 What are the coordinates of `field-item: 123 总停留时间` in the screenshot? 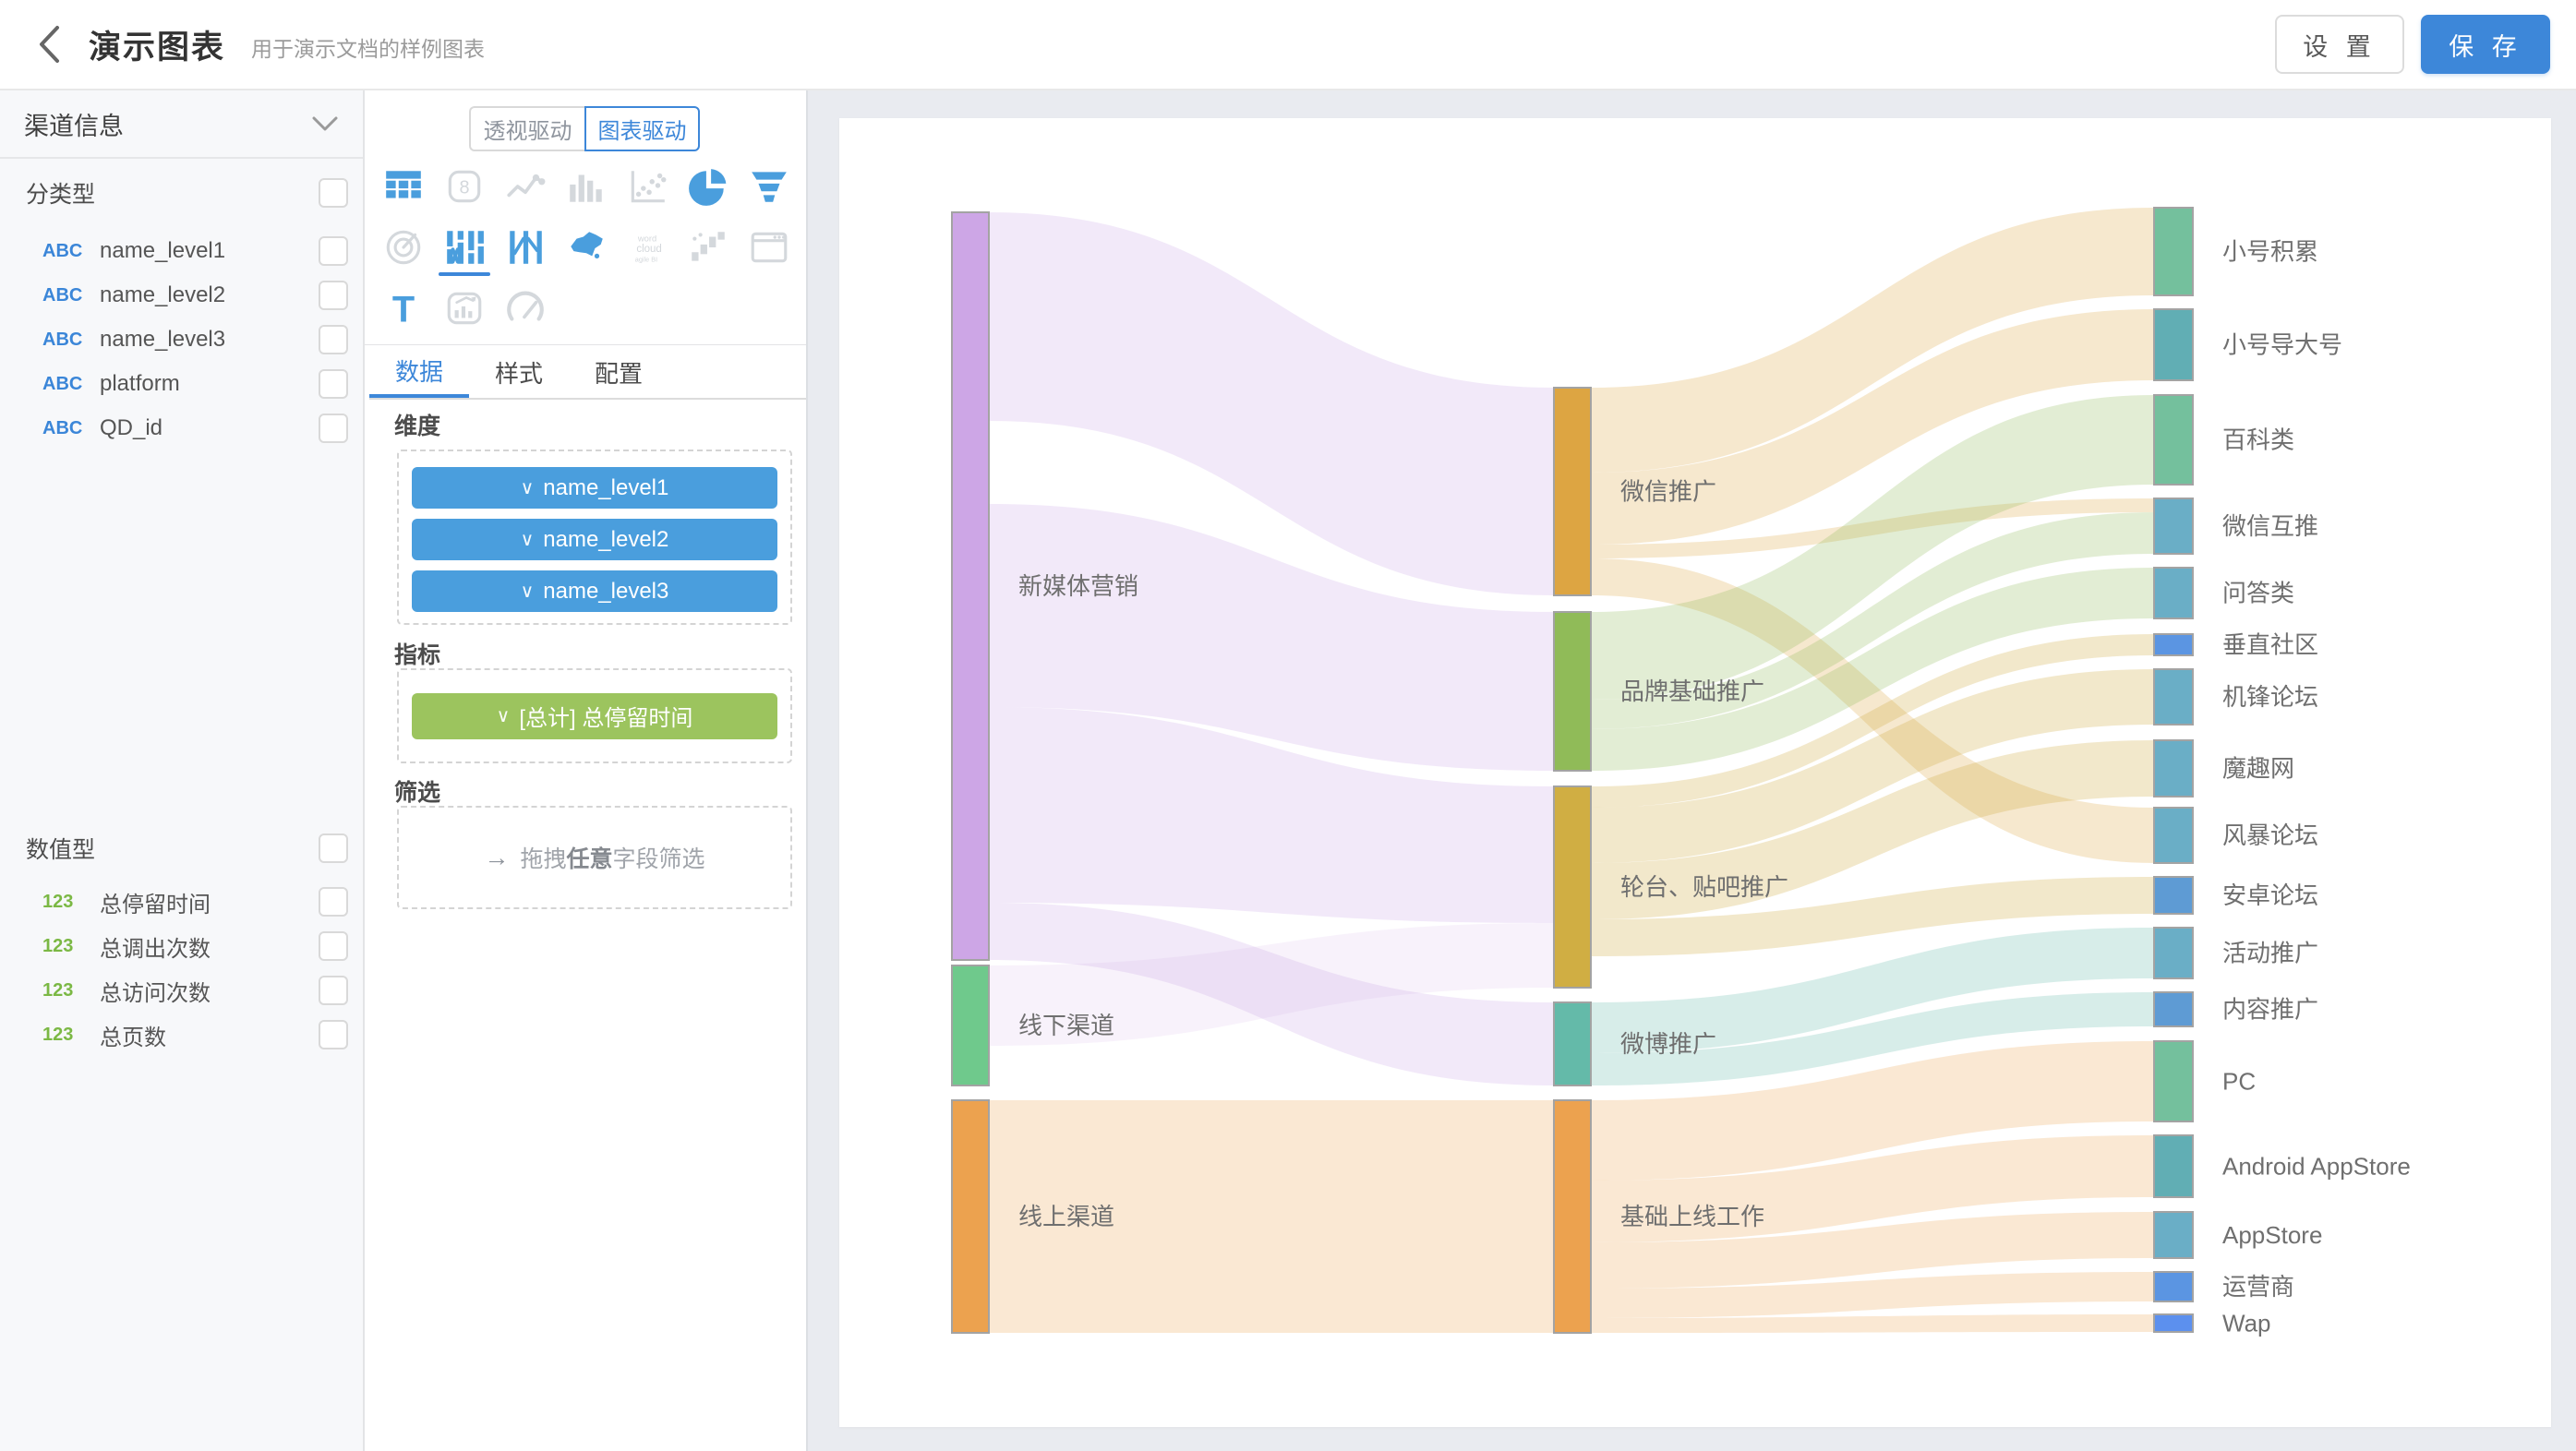 It's located at (181, 902).